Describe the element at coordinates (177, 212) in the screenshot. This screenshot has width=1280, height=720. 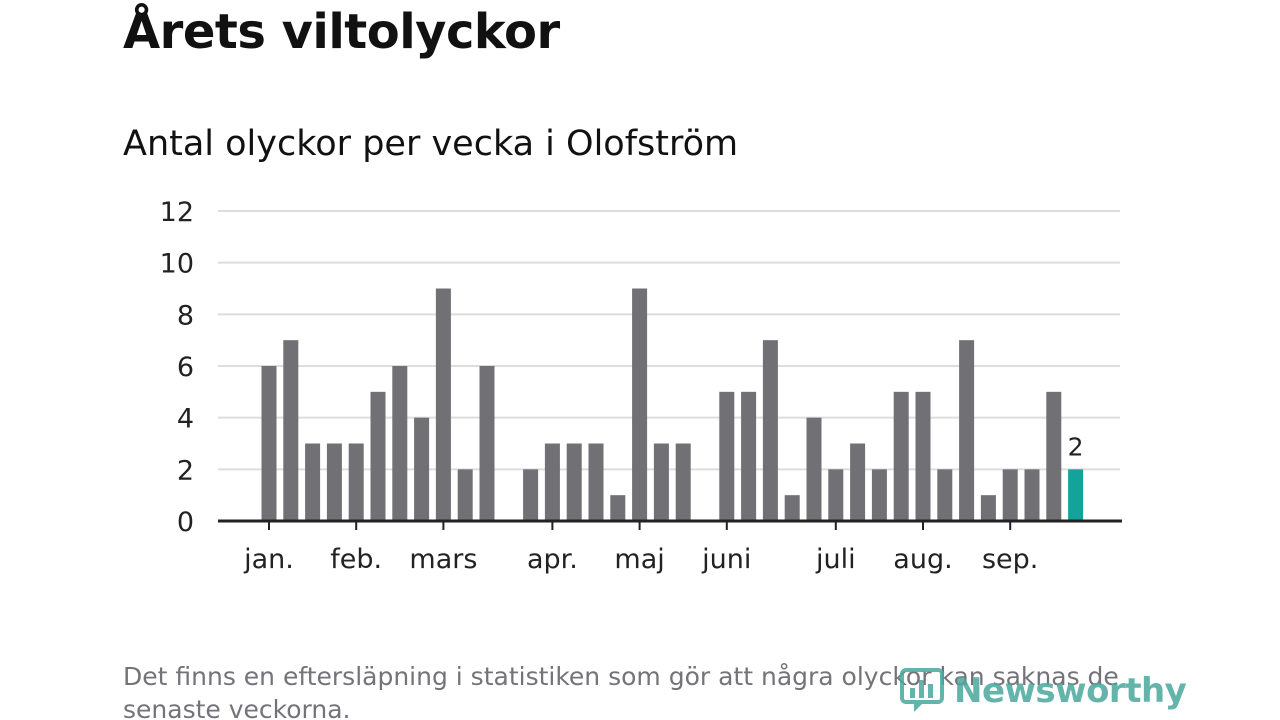
I see `y-tick-label: 12` at that location.